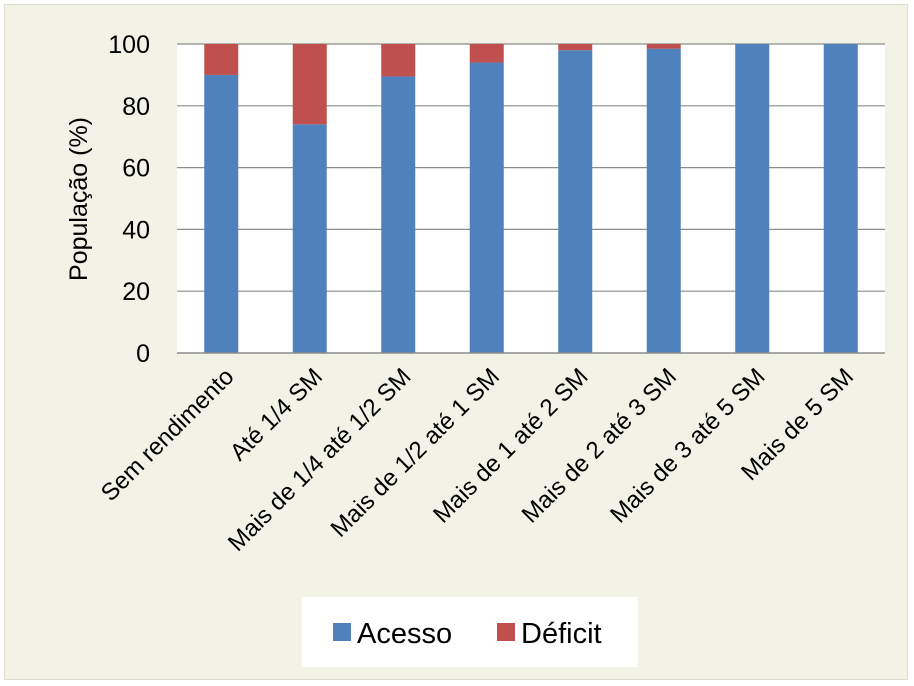 The width and height of the screenshot is (914, 686). What do you see at coordinates (415, 452) in the screenshot?
I see `x-category-label: Mais de 1/2 até 1 SM` at bounding box center [415, 452].